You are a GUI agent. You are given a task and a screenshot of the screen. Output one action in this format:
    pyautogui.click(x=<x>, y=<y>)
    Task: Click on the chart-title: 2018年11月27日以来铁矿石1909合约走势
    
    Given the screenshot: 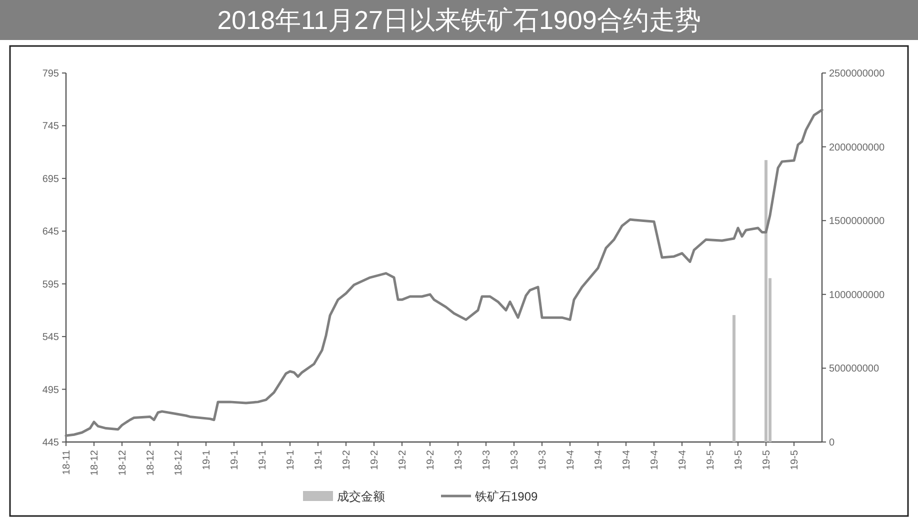 What is the action you would take?
    pyautogui.click(x=459, y=20)
    